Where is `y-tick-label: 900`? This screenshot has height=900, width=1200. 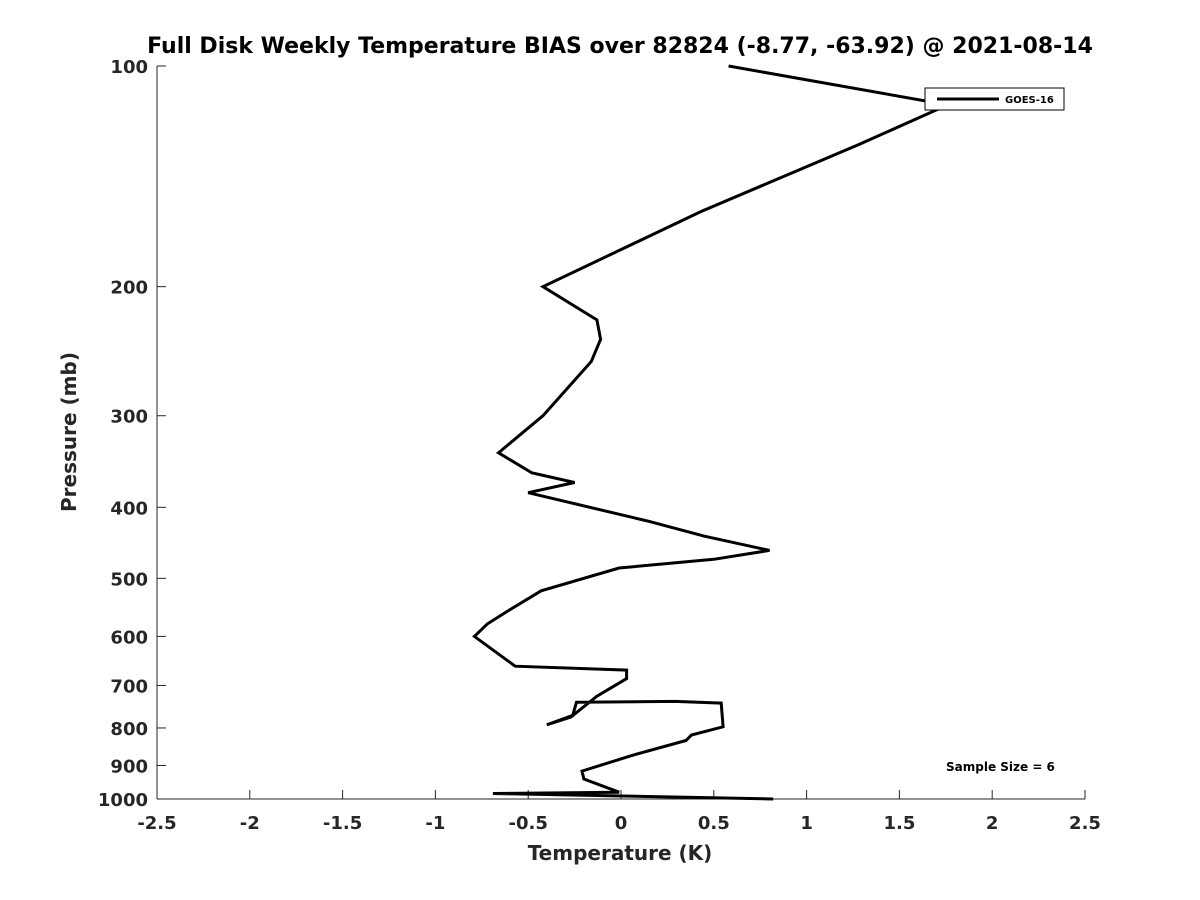 y-tick-label: 900 is located at coordinates (129, 766).